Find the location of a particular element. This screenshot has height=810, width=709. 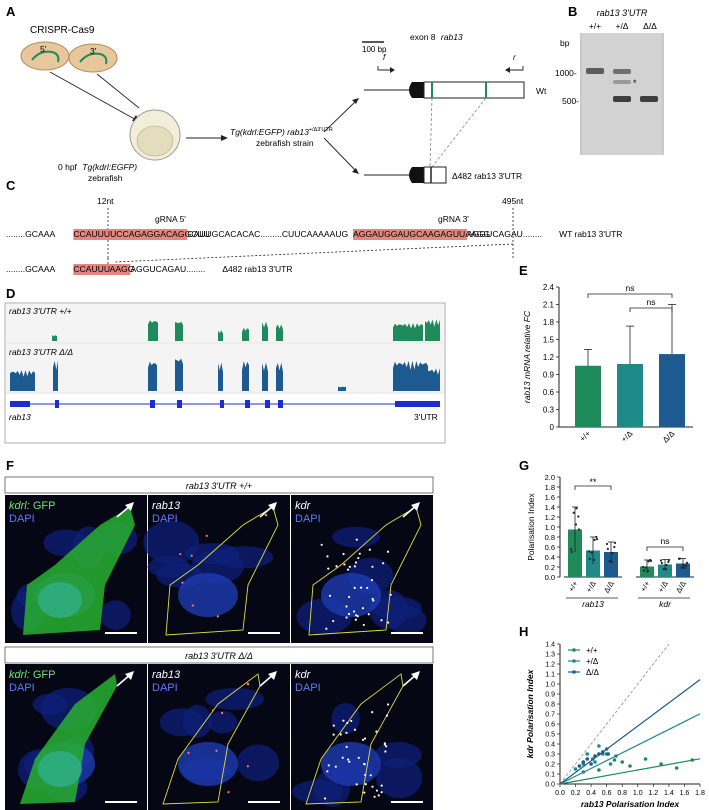

y-tick-label: 0.4 is located at coordinates (550, 557).